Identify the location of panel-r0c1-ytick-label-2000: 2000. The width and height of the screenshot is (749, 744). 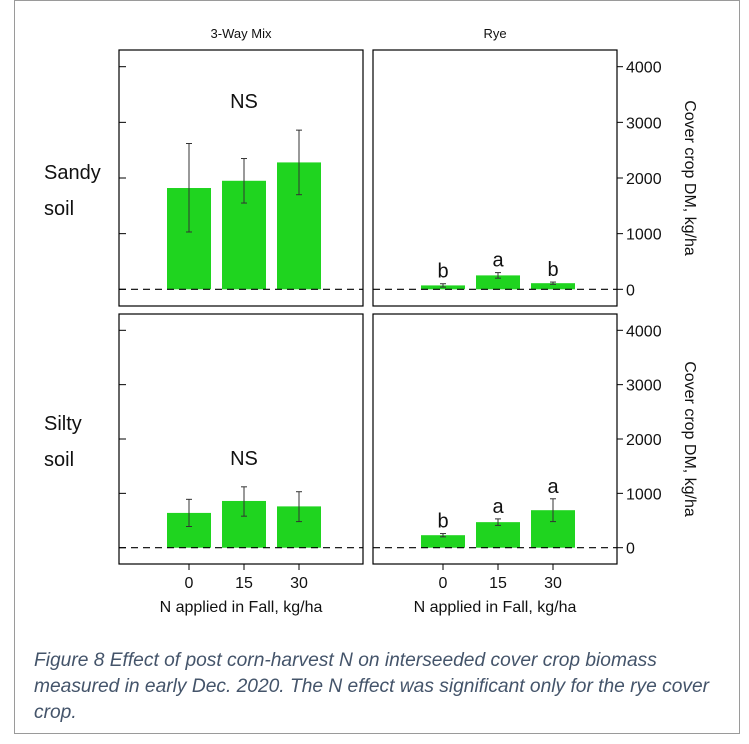
(644, 179).